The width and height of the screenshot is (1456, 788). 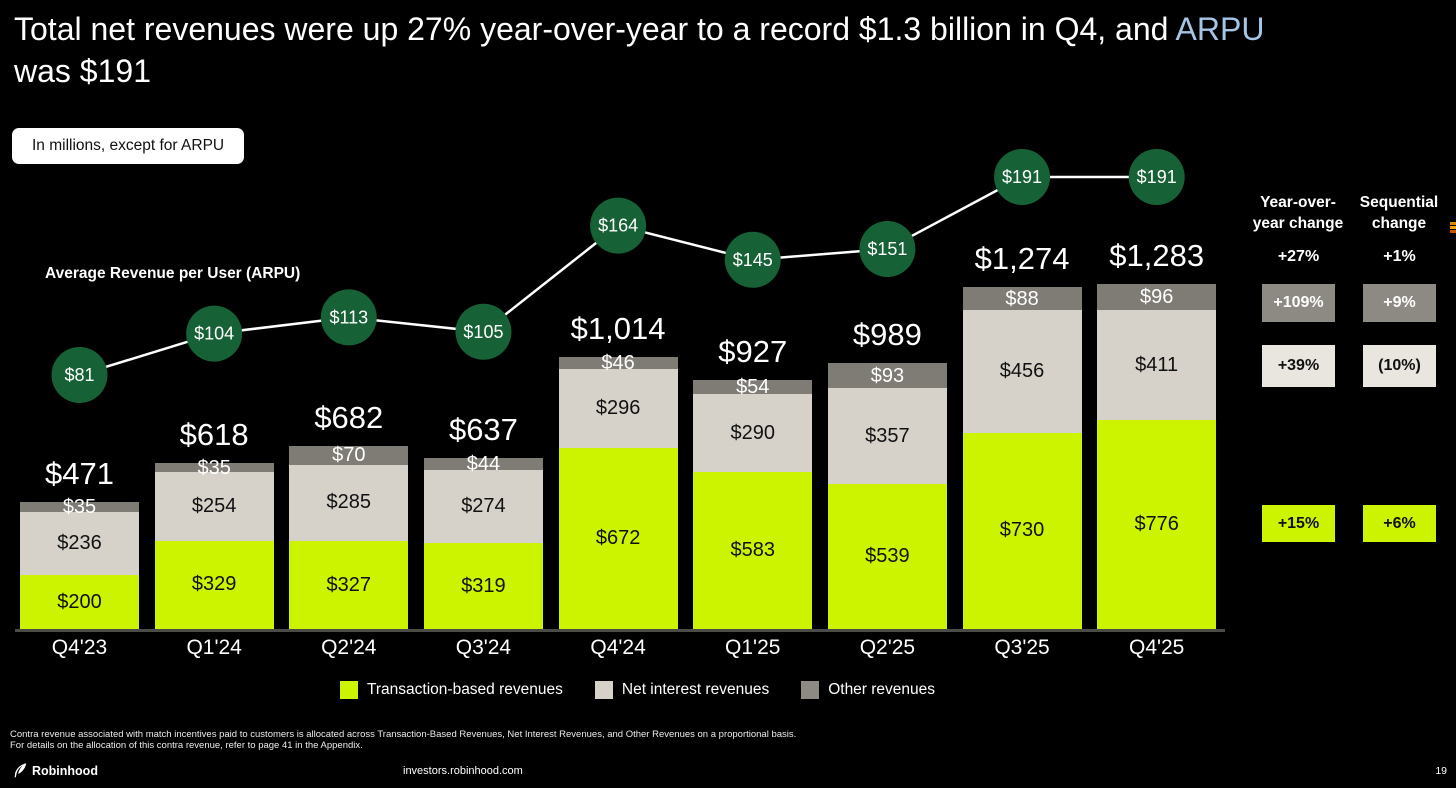 What do you see at coordinates (1441, 771) in the screenshot?
I see `page-number: 19` at bounding box center [1441, 771].